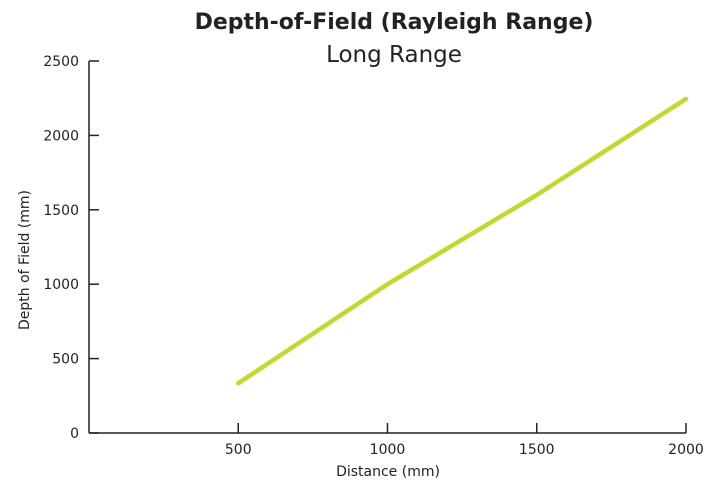 The height and width of the screenshot is (481, 722). What do you see at coordinates (537, 450) in the screenshot?
I see `x-tick-label: 1500` at bounding box center [537, 450].